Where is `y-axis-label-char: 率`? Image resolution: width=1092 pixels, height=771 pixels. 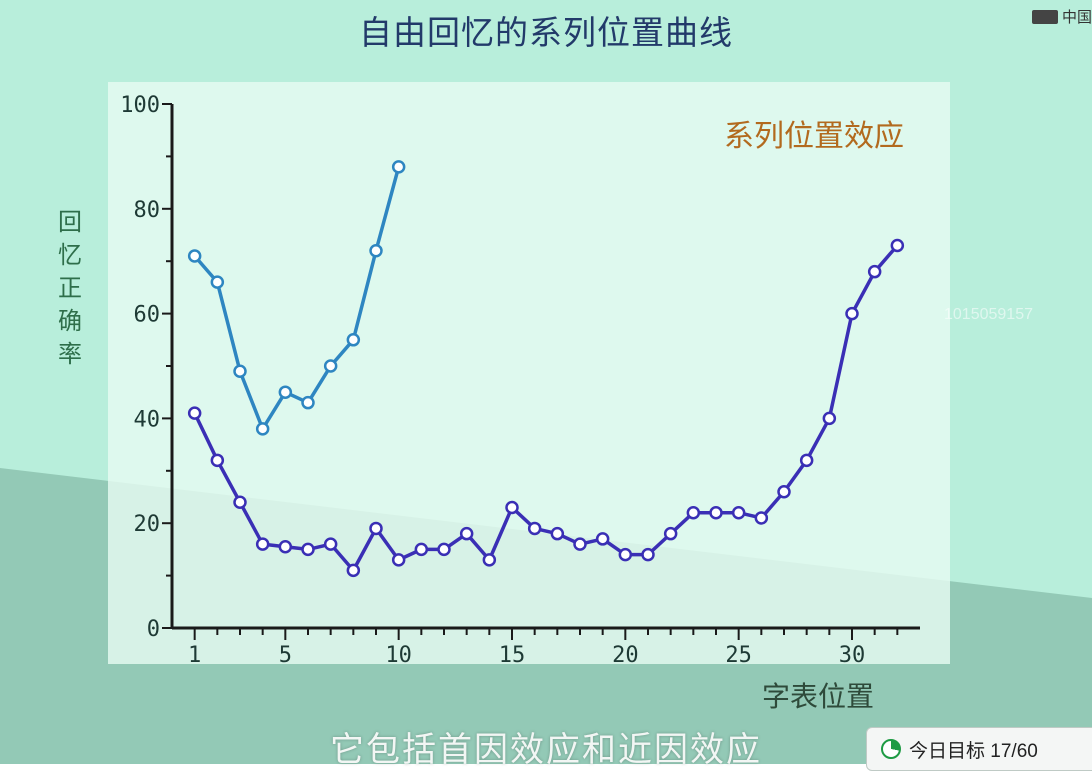 y-axis-label-char: 率 is located at coordinates (70, 354).